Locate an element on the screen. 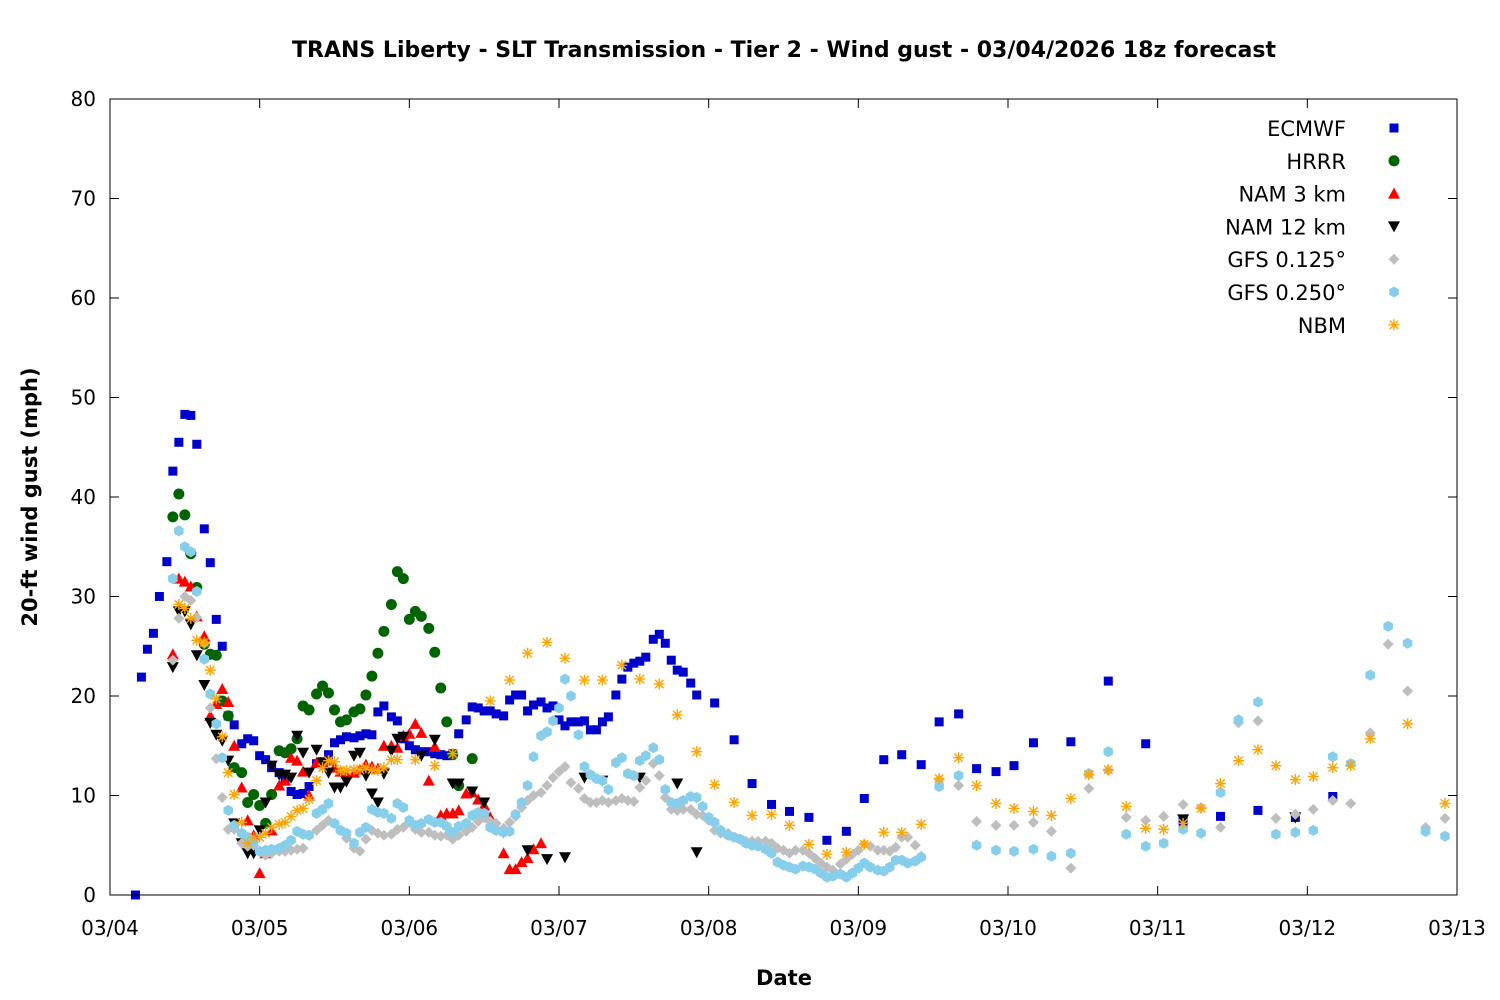 The image size is (1500, 1000). legend-label: HRRR is located at coordinates (1316, 162).